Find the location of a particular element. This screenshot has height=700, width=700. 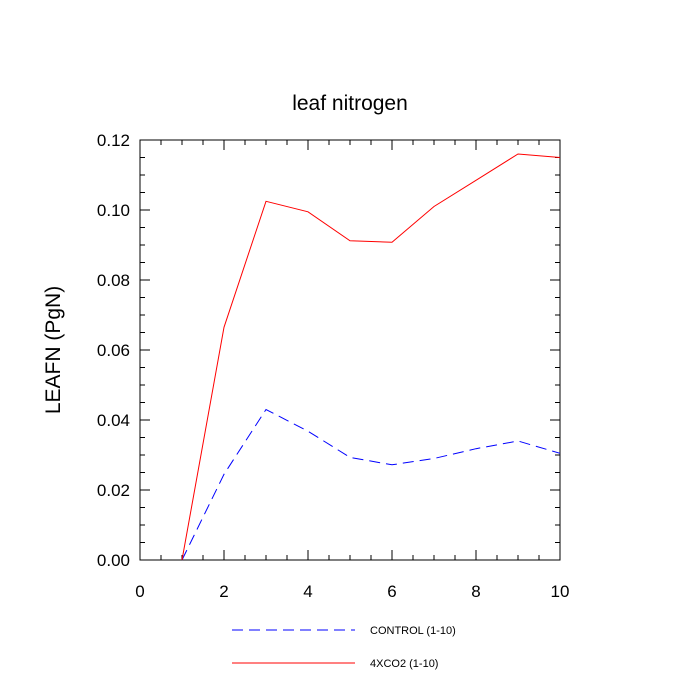

x-tick-label: 0 is located at coordinates (139, 591).